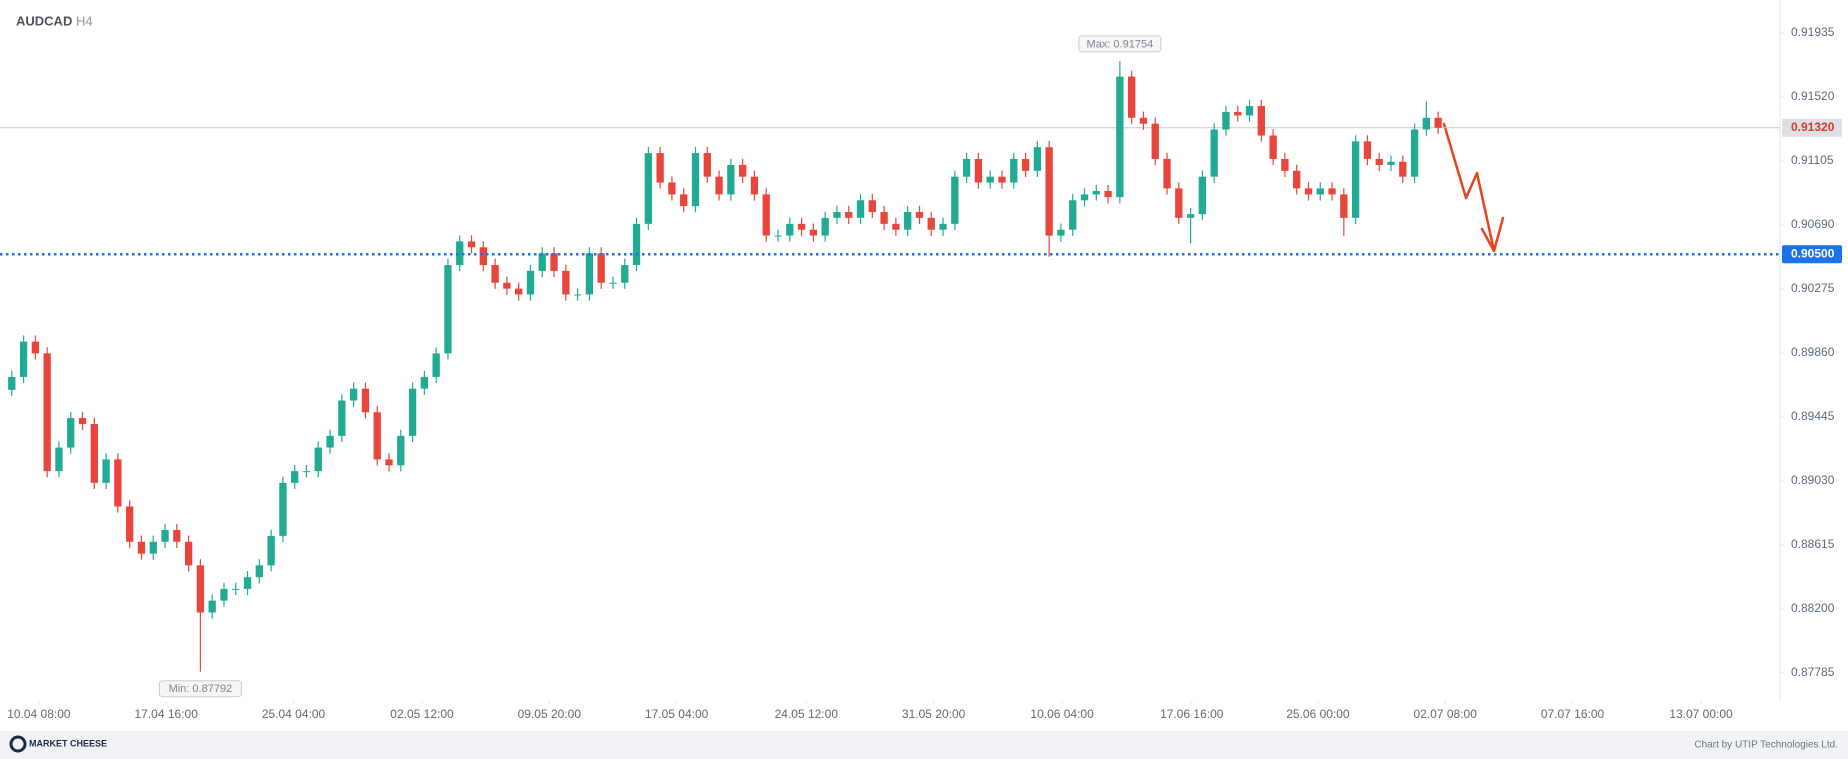 This screenshot has width=1848, height=759. I want to click on level-box, so click(1812, 254).